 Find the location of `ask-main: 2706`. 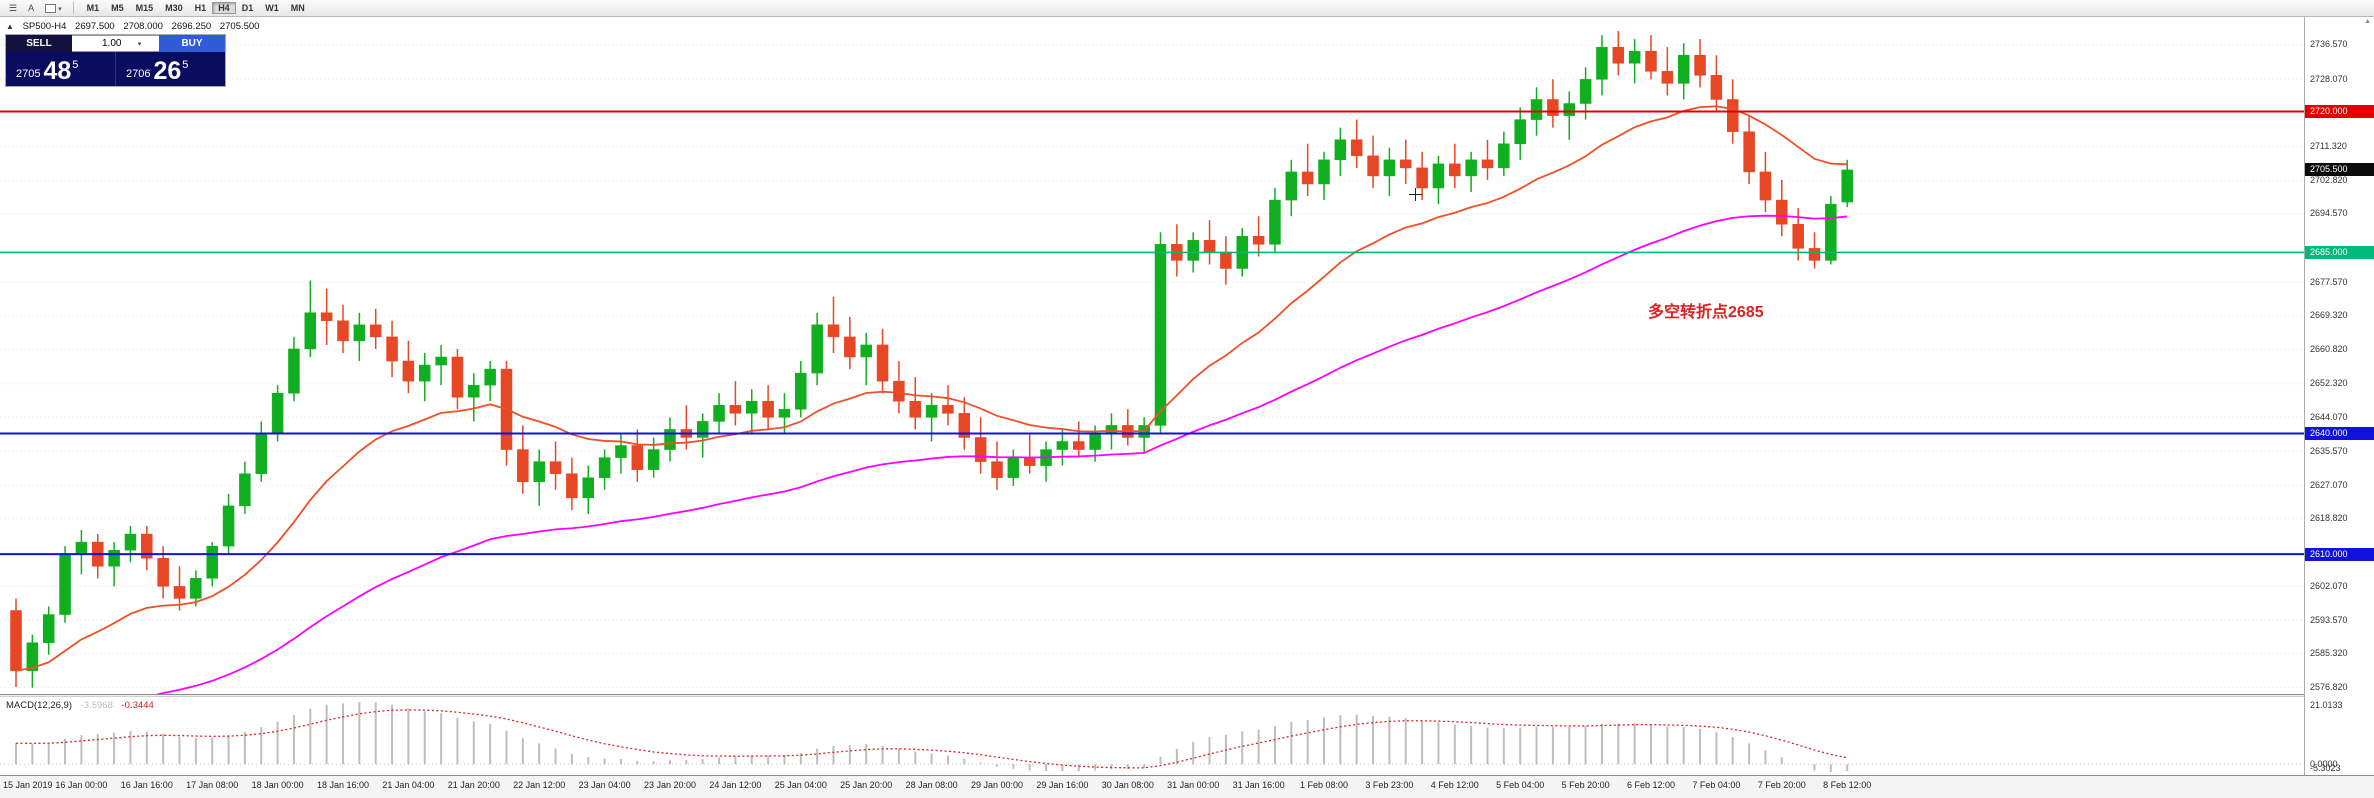

ask-main: 2706 is located at coordinates (138, 74).